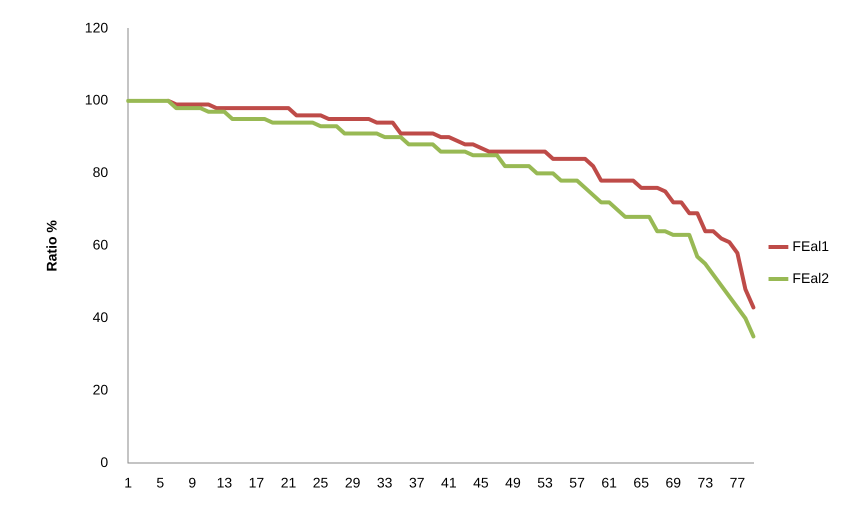  What do you see at coordinates (256, 482) in the screenshot?
I see `x-tick-label: 17` at bounding box center [256, 482].